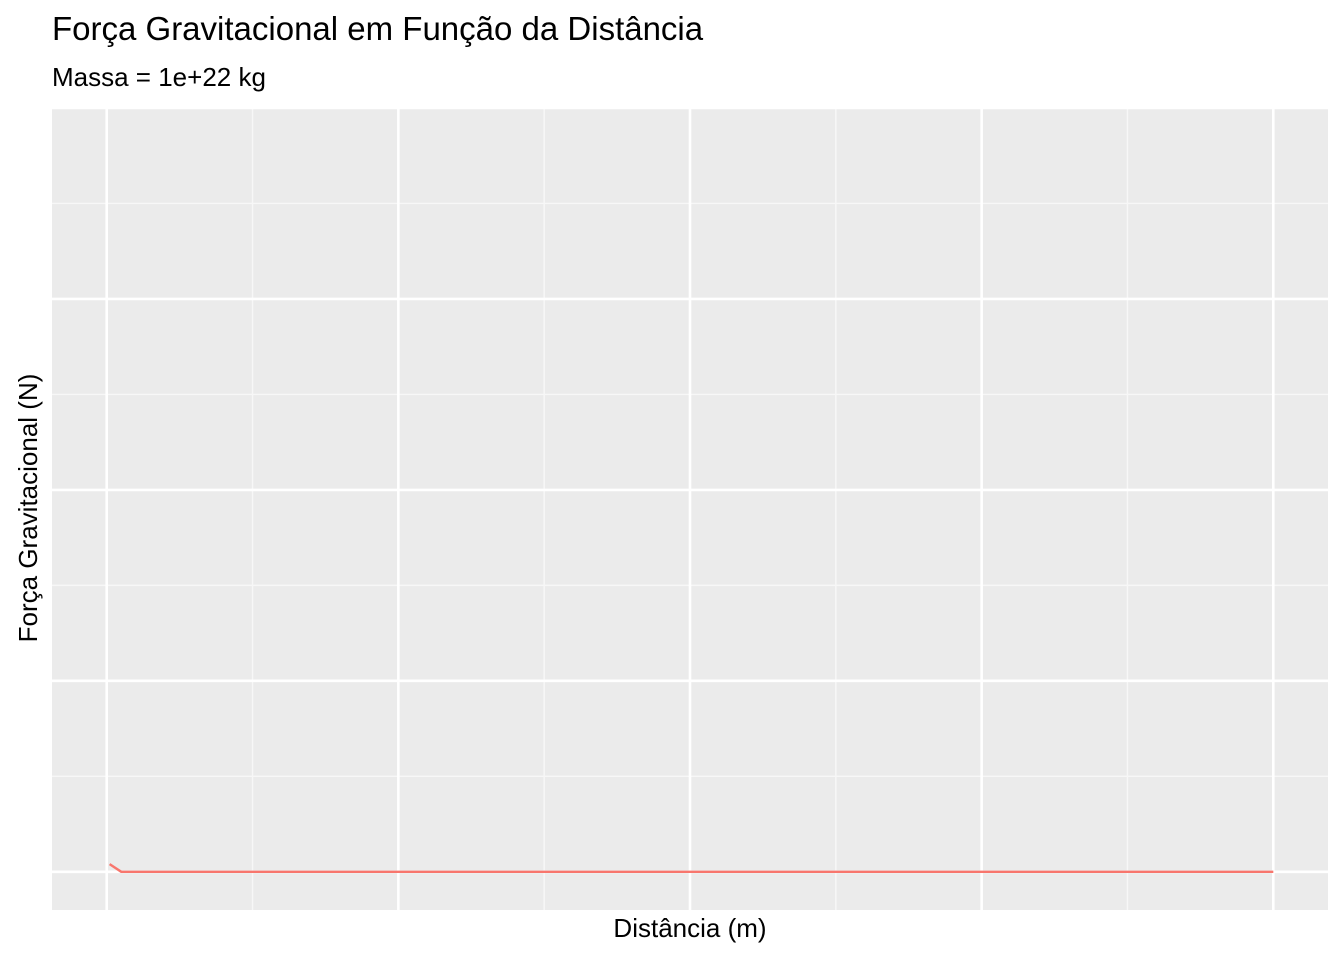  Describe the element at coordinates (689, 928) in the screenshot. I see `x-axis-label: Distância (m)` at that location.